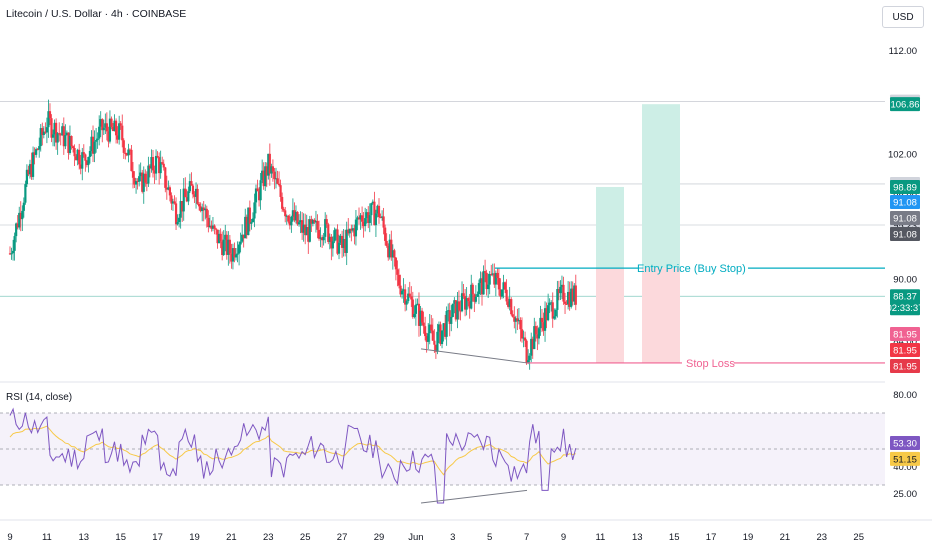  I want to click on price-label: 95.23, so click(905, 225).